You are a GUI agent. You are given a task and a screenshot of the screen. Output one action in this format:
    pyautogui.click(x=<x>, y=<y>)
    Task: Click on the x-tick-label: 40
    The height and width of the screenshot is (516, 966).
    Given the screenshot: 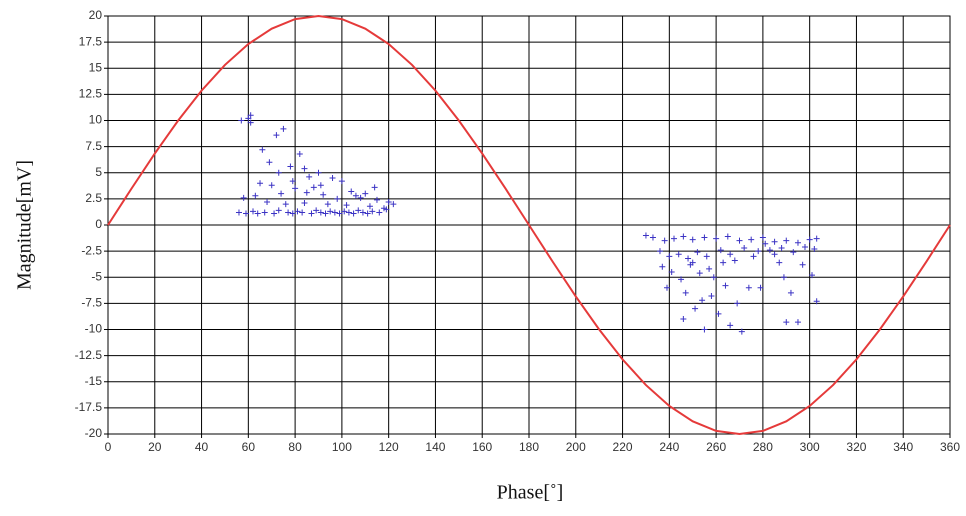 What is the action you would take?
    pyautogui.click(x=202, y=447)
    